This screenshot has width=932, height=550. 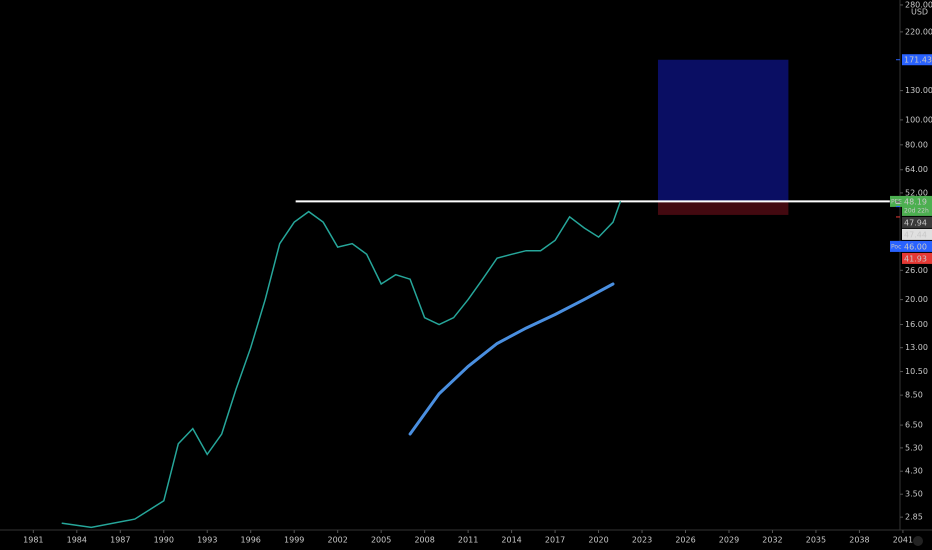 I want to click on x-tick-label: 1987, so click(x=120, y=540).